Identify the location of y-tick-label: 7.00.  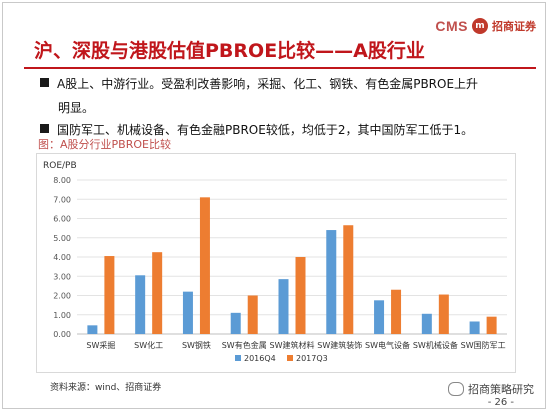
(62, 199).